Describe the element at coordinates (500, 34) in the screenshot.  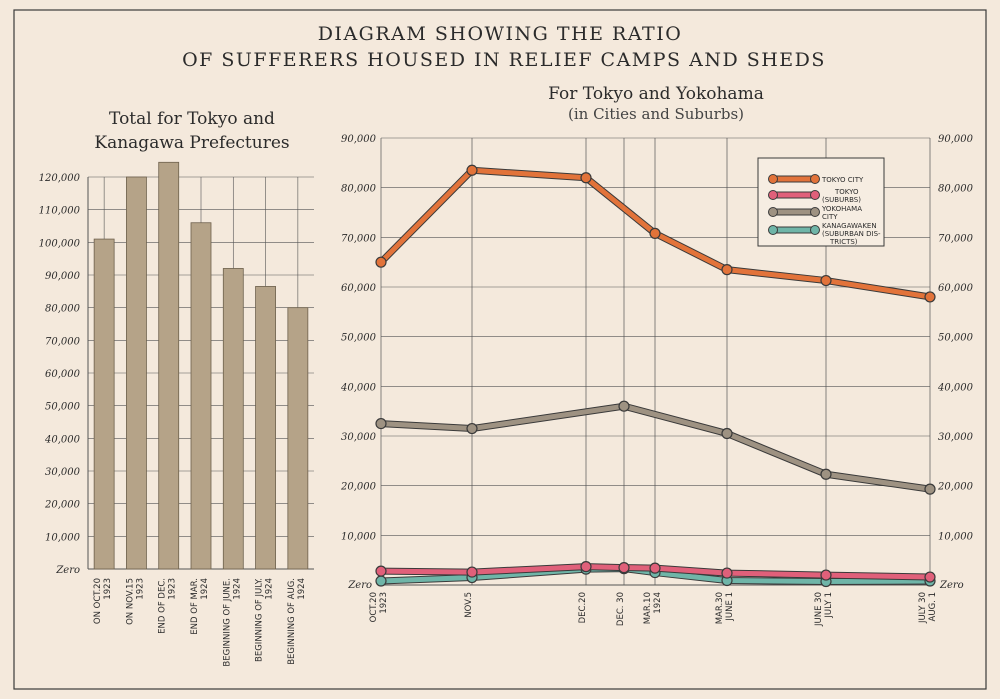
I see `figure-title-line1: DIAGRAM SHOWING THE RATIO` at that location.